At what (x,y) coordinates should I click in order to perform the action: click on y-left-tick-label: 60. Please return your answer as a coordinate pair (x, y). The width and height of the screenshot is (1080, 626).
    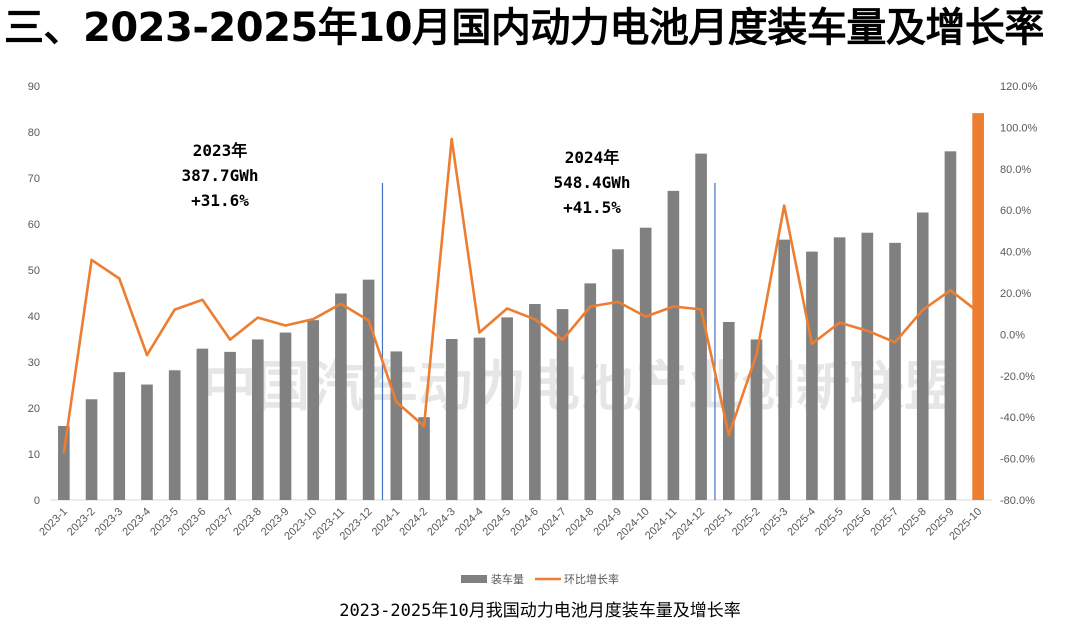
    Looking at the image, I should click on (34, 225).